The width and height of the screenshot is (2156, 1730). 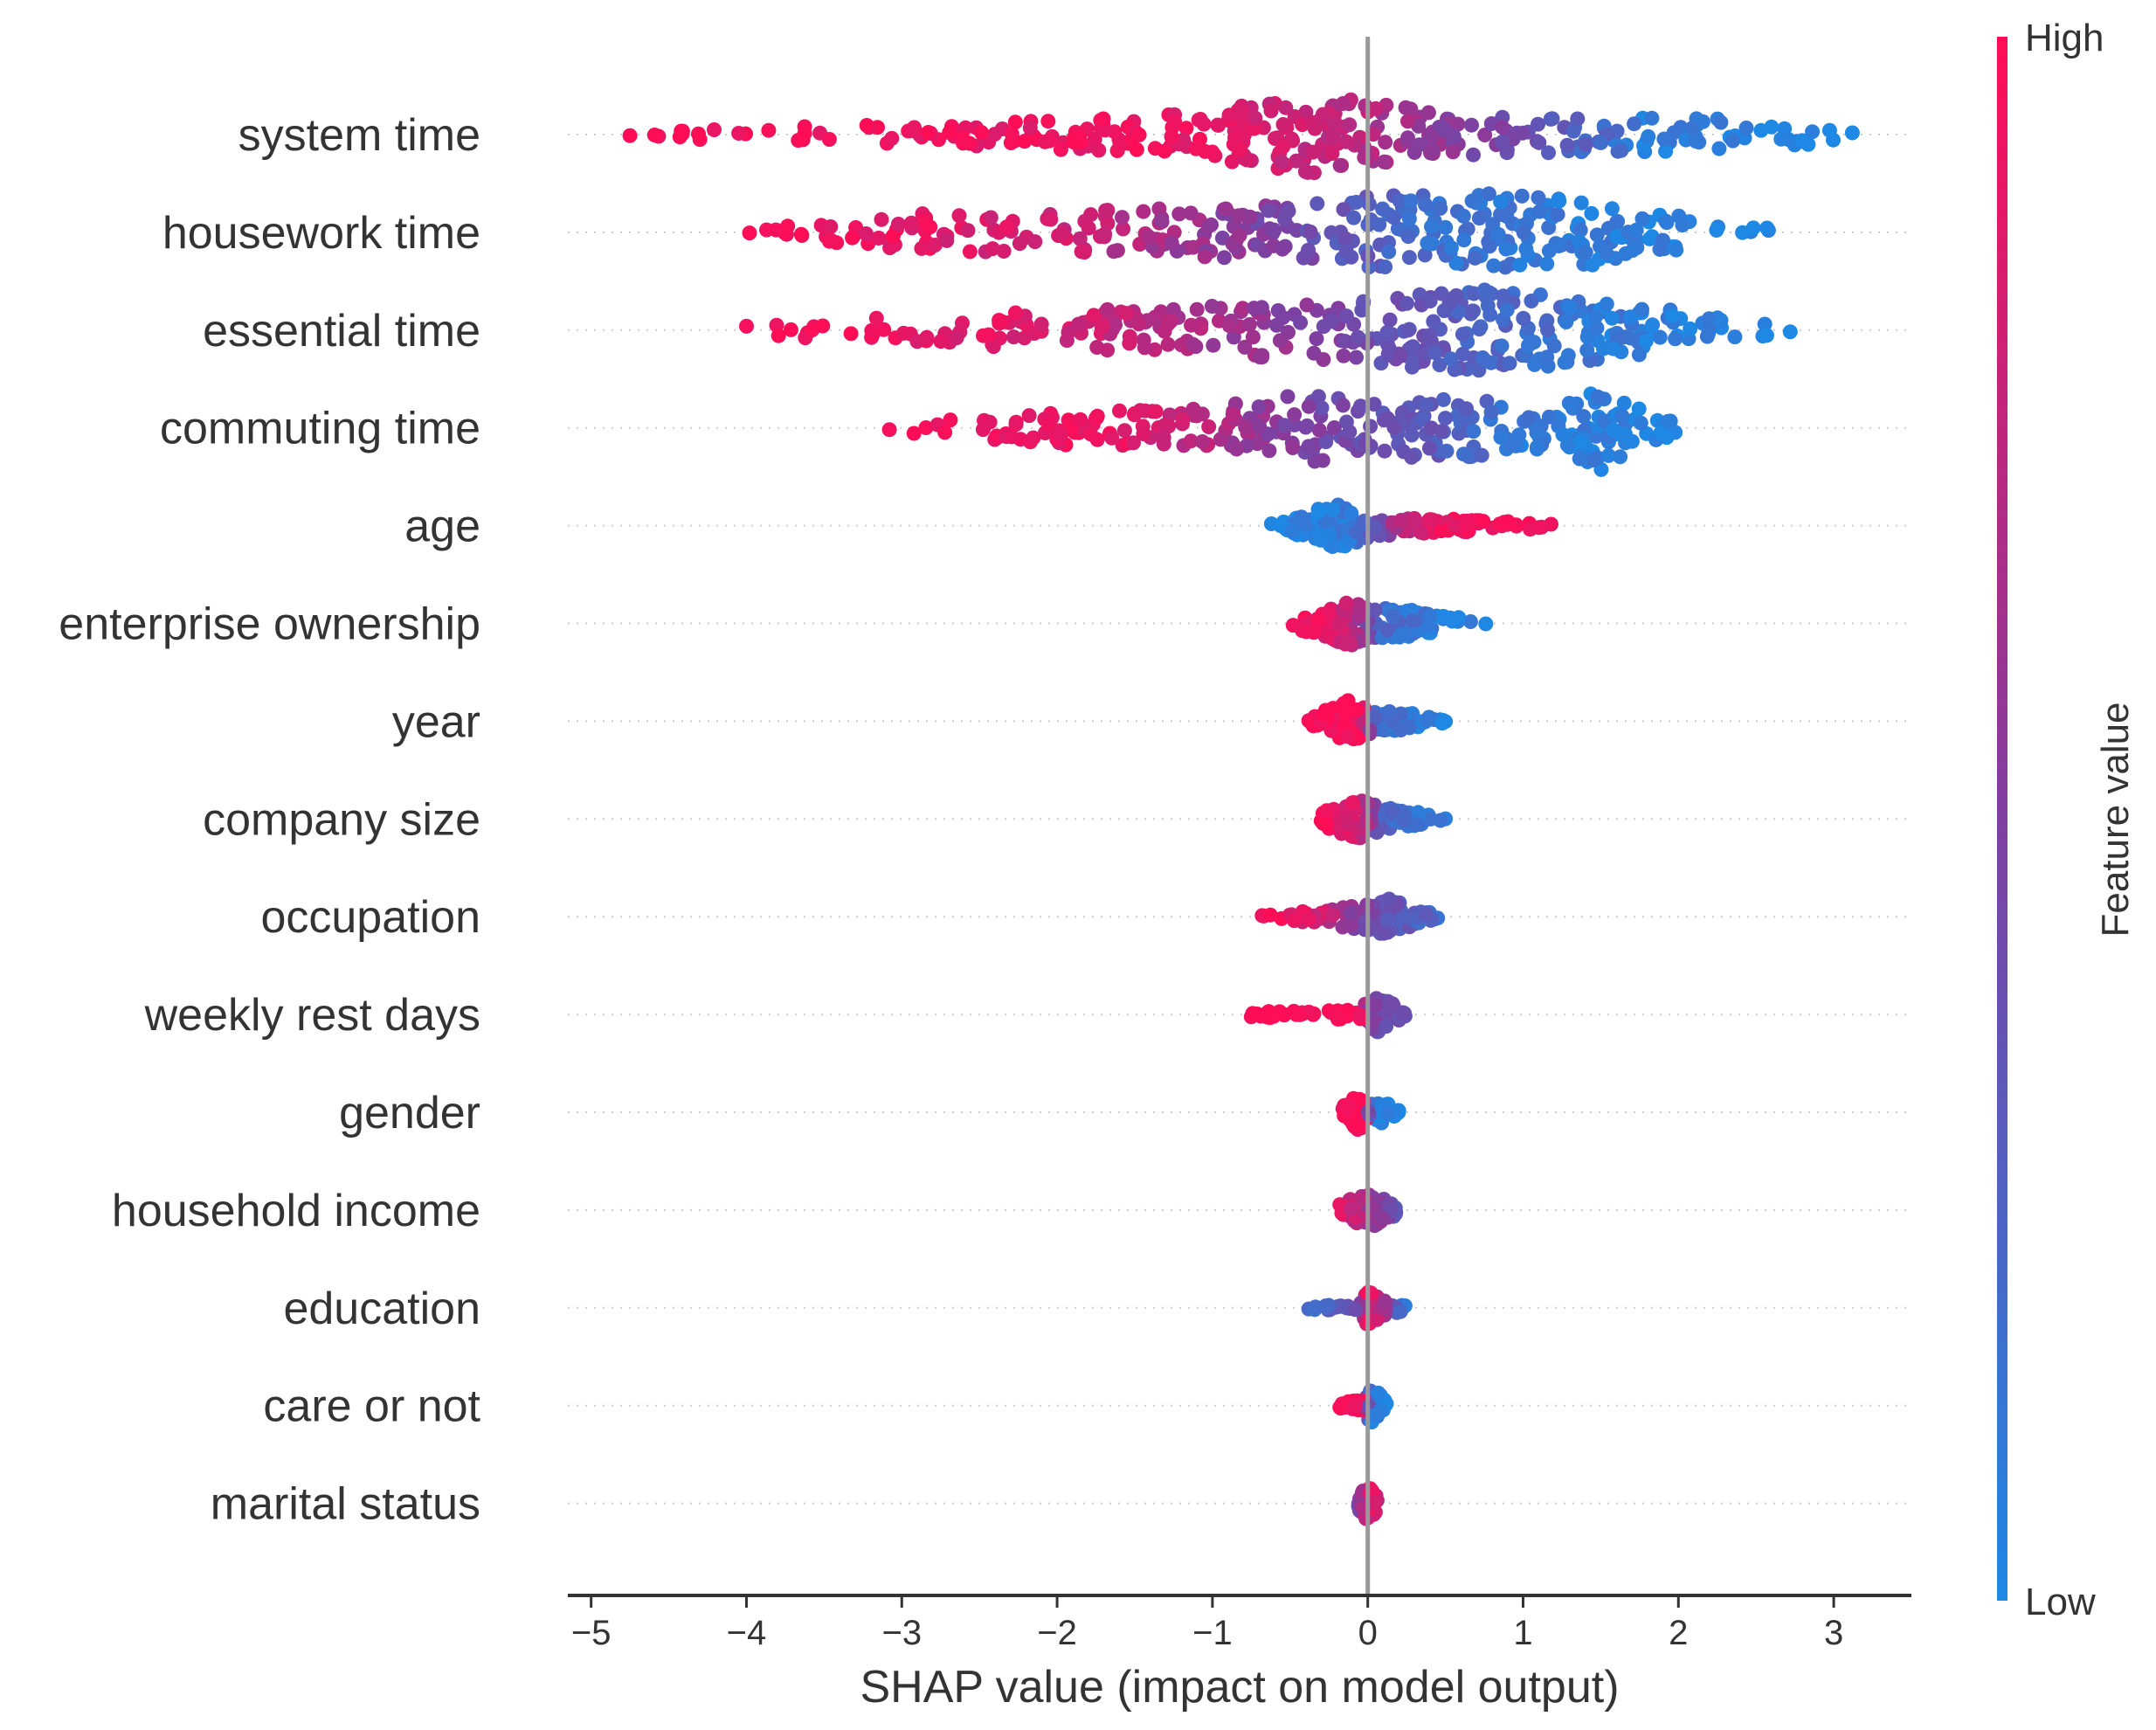 What do you see at coordinates (1368, 1633) in the screenshot?
I see `x-tick-label: 0` at bounding box center [1368, 1633].